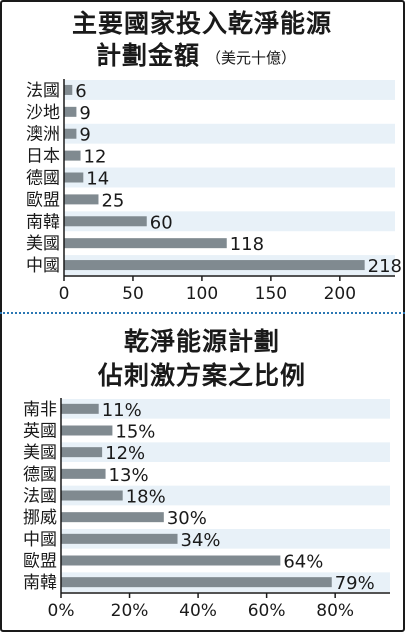 The width and height of the screenshot is (405, 632). I want to click on chart2-x-tick-label: 40%, so click(198, 611).